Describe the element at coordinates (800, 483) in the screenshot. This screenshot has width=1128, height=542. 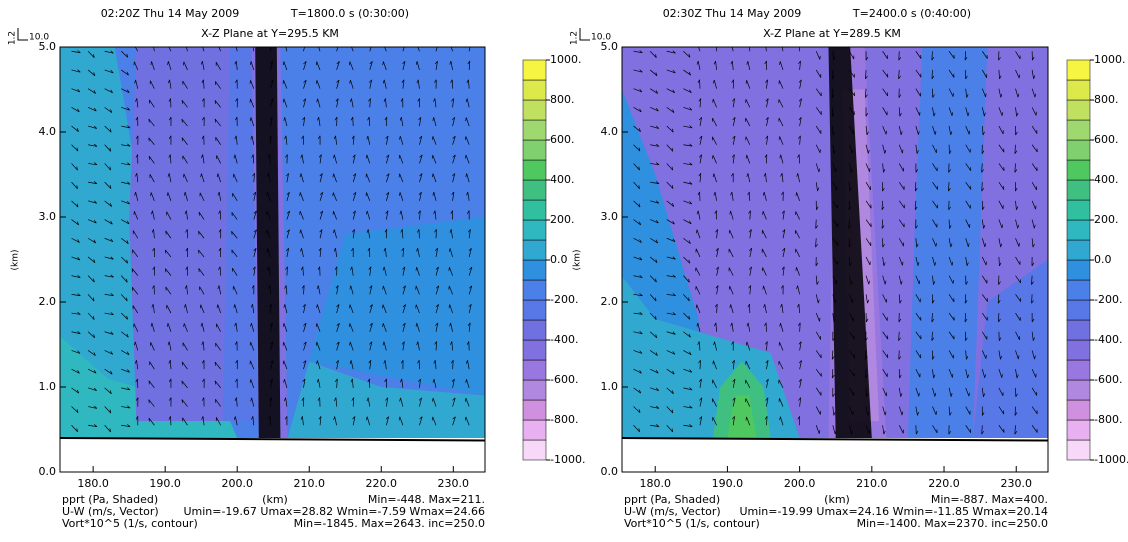
I see `x-tick-label: 200.0` at that location.